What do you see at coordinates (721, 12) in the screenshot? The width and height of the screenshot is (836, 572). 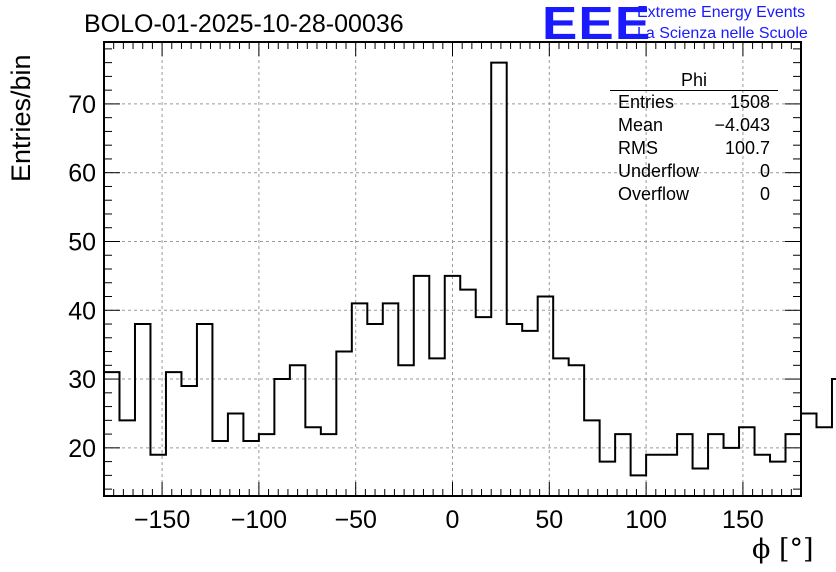 I see `logo-line-1: Extreme Energy Events` at bounding box center [721, 12].